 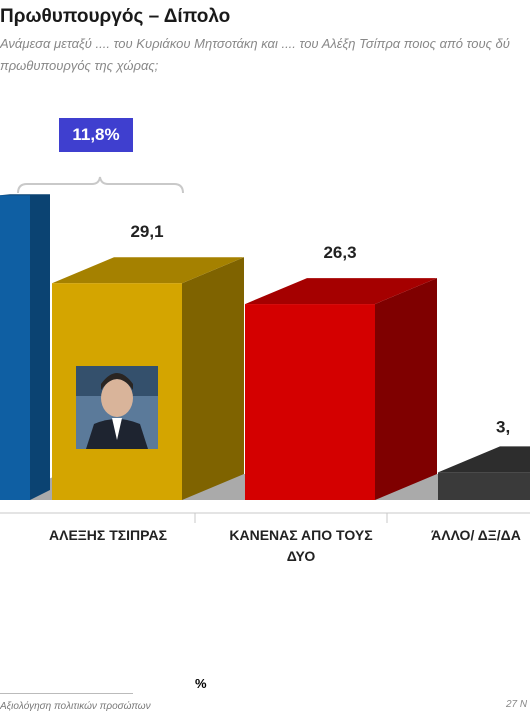 I want to click on chart-title: Πρωθυπουργός – Δίπολο, so click(x=115, y=16).